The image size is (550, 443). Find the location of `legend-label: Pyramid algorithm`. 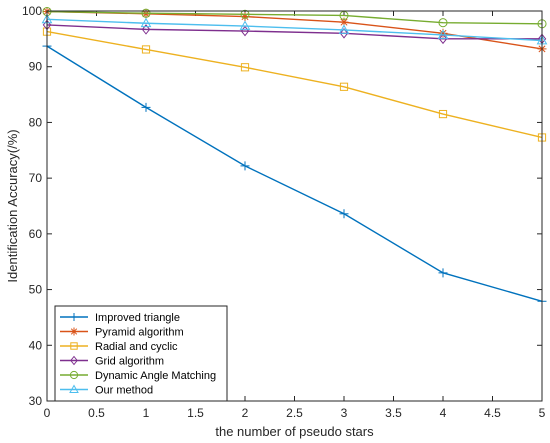

legend-label: Pyramid algorithm is located at coordinates (139, 333).